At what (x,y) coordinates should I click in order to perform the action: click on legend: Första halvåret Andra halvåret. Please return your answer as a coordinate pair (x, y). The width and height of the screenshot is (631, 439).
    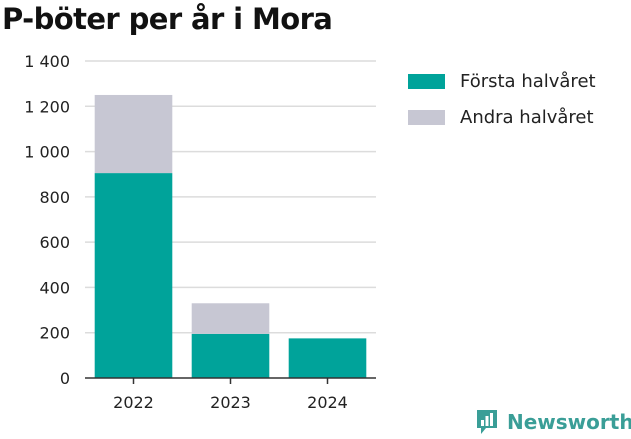
    Looking at the image, I should click on (502, 105).